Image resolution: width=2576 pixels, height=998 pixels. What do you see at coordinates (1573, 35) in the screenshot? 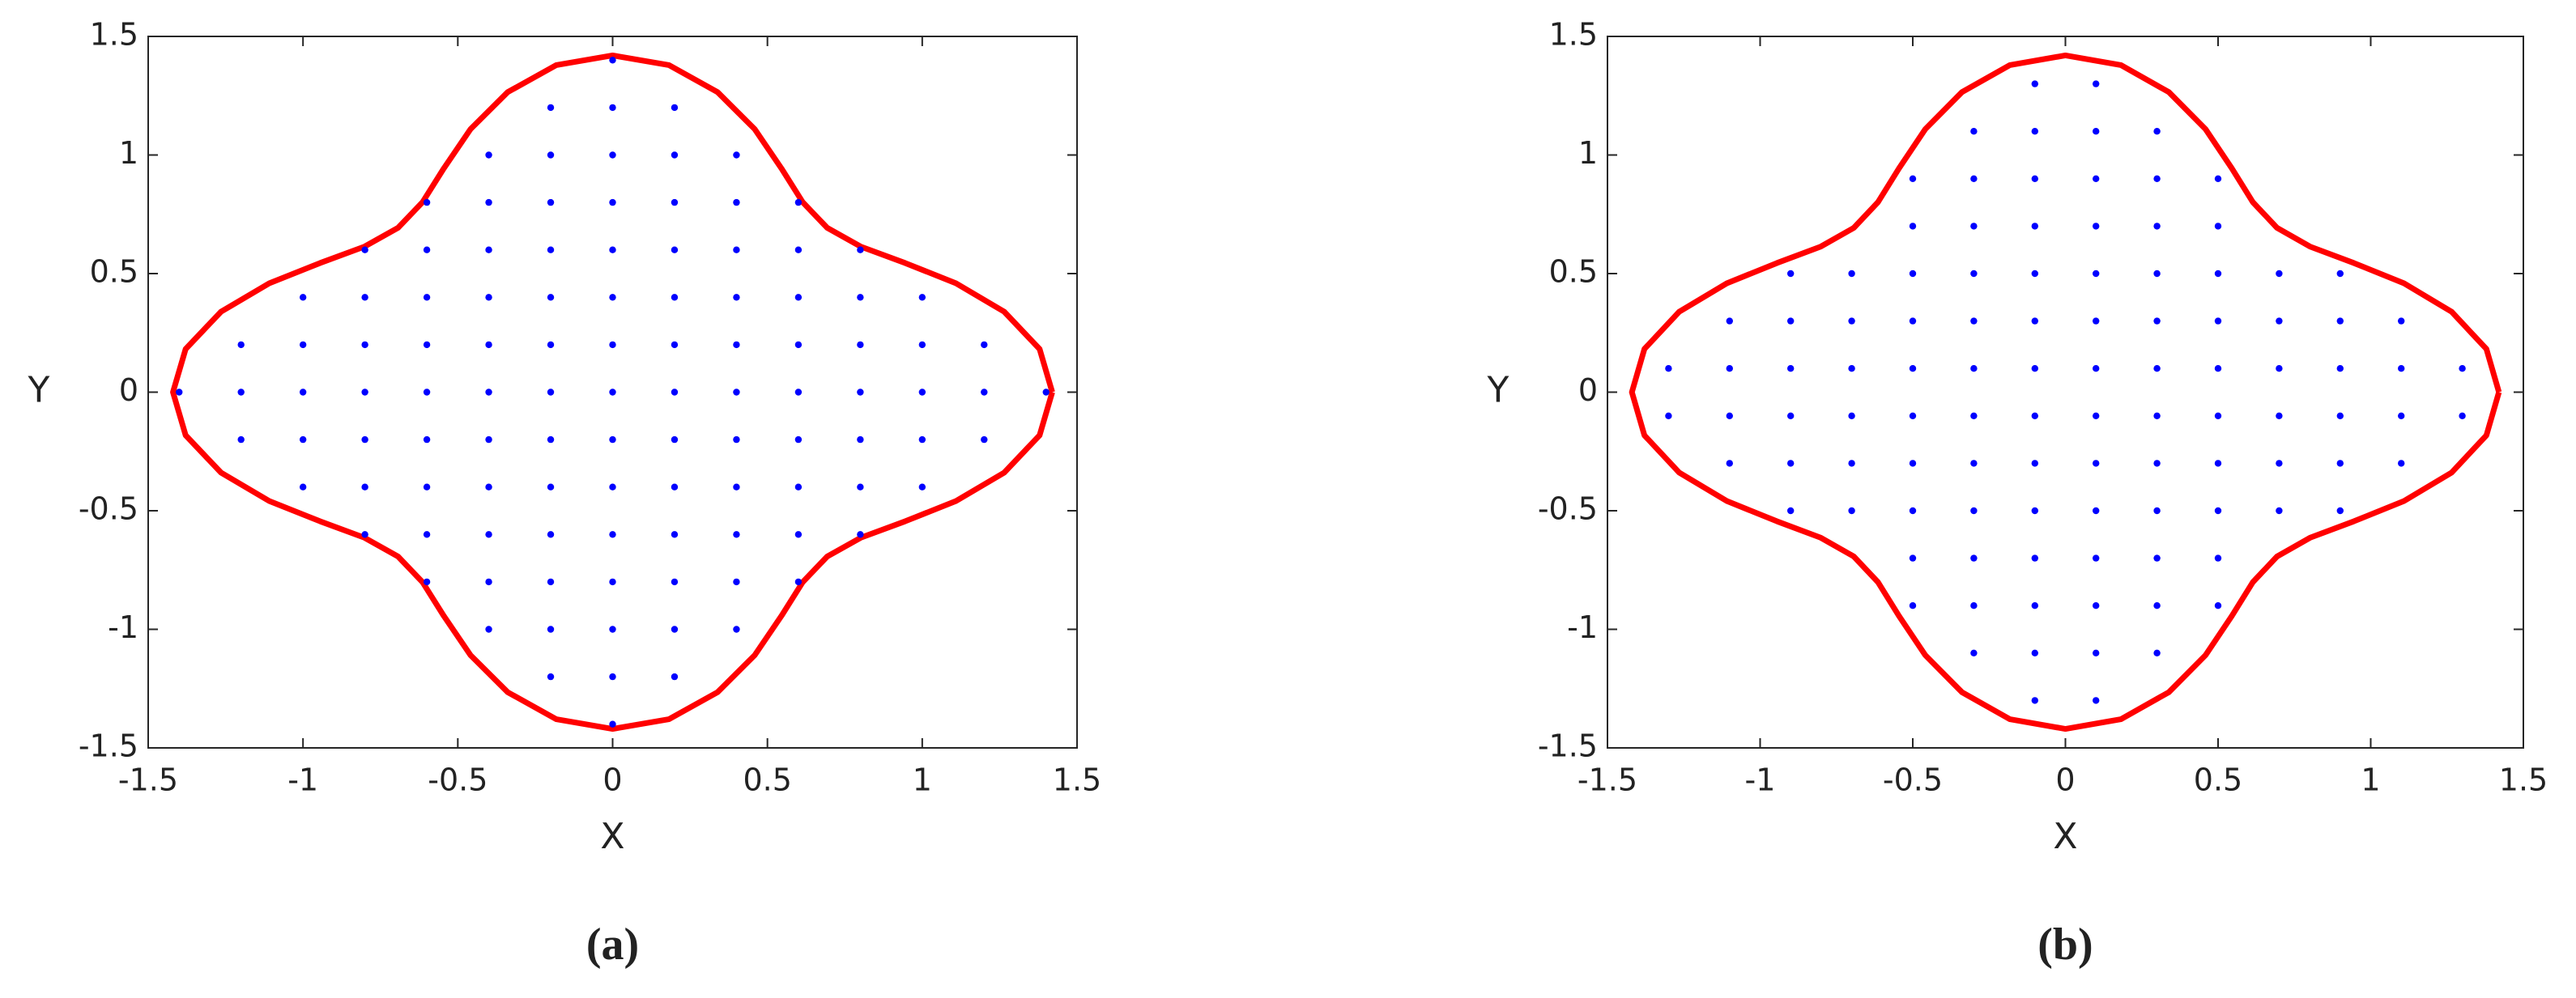
I see `y-tick-label: 1.5` at bounding box center [1573, 35].